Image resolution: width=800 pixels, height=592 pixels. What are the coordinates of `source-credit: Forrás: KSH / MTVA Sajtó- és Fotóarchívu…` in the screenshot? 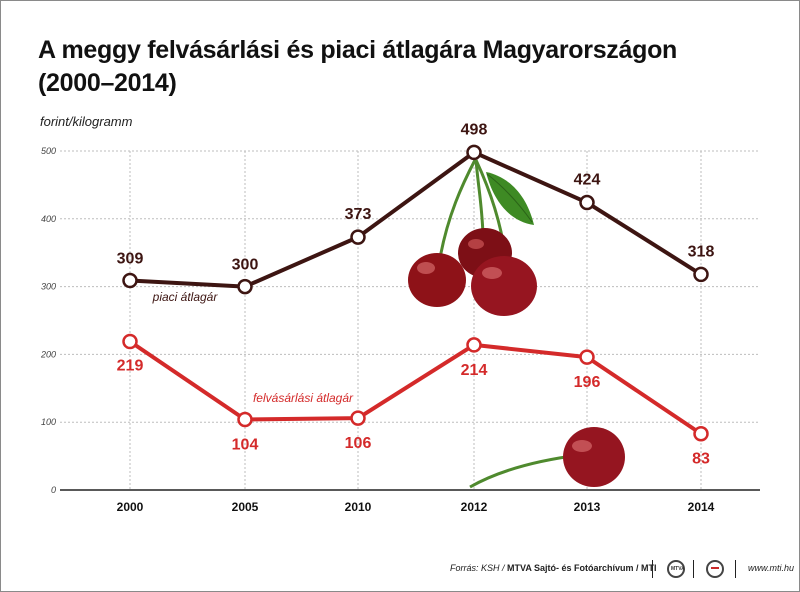 It's located at (553, 568).